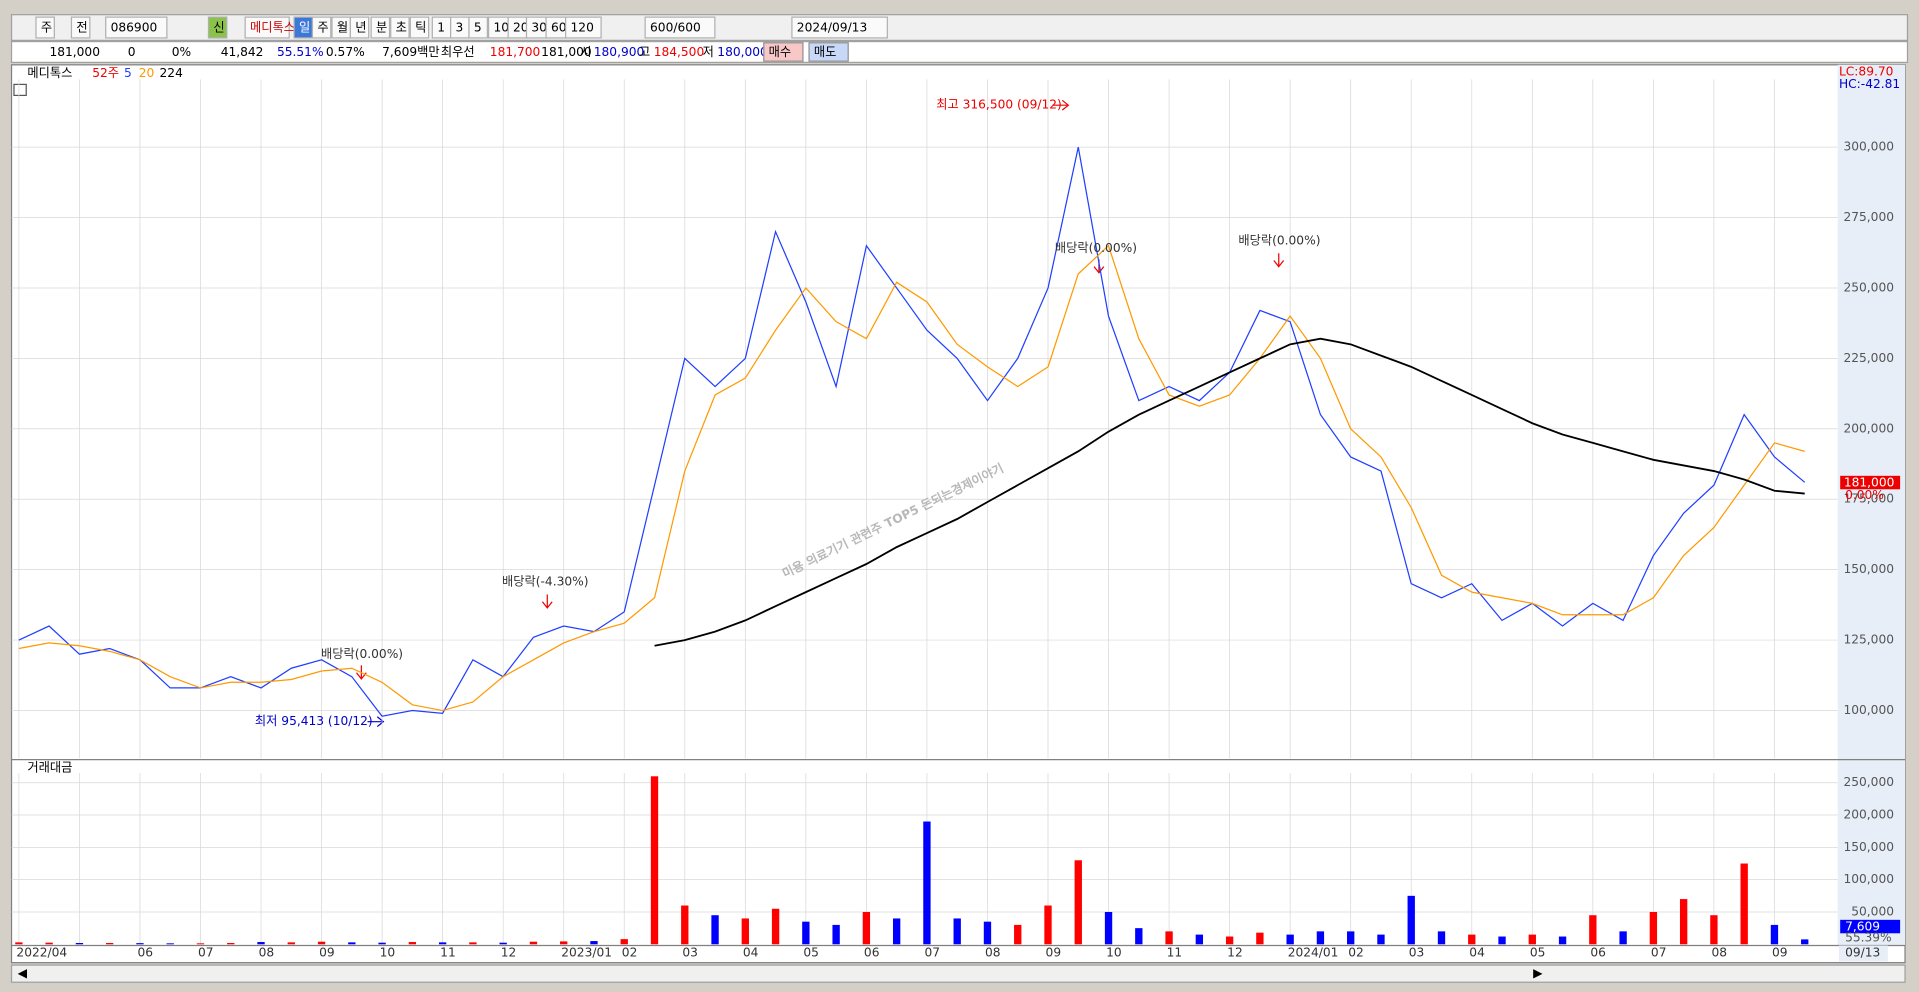 The width and height of the screenshot is (1919, 992). What do you see at coordinates (181, 52) in the screenshot?
I see `info-item: 0%` at bounding box center [181, 52].